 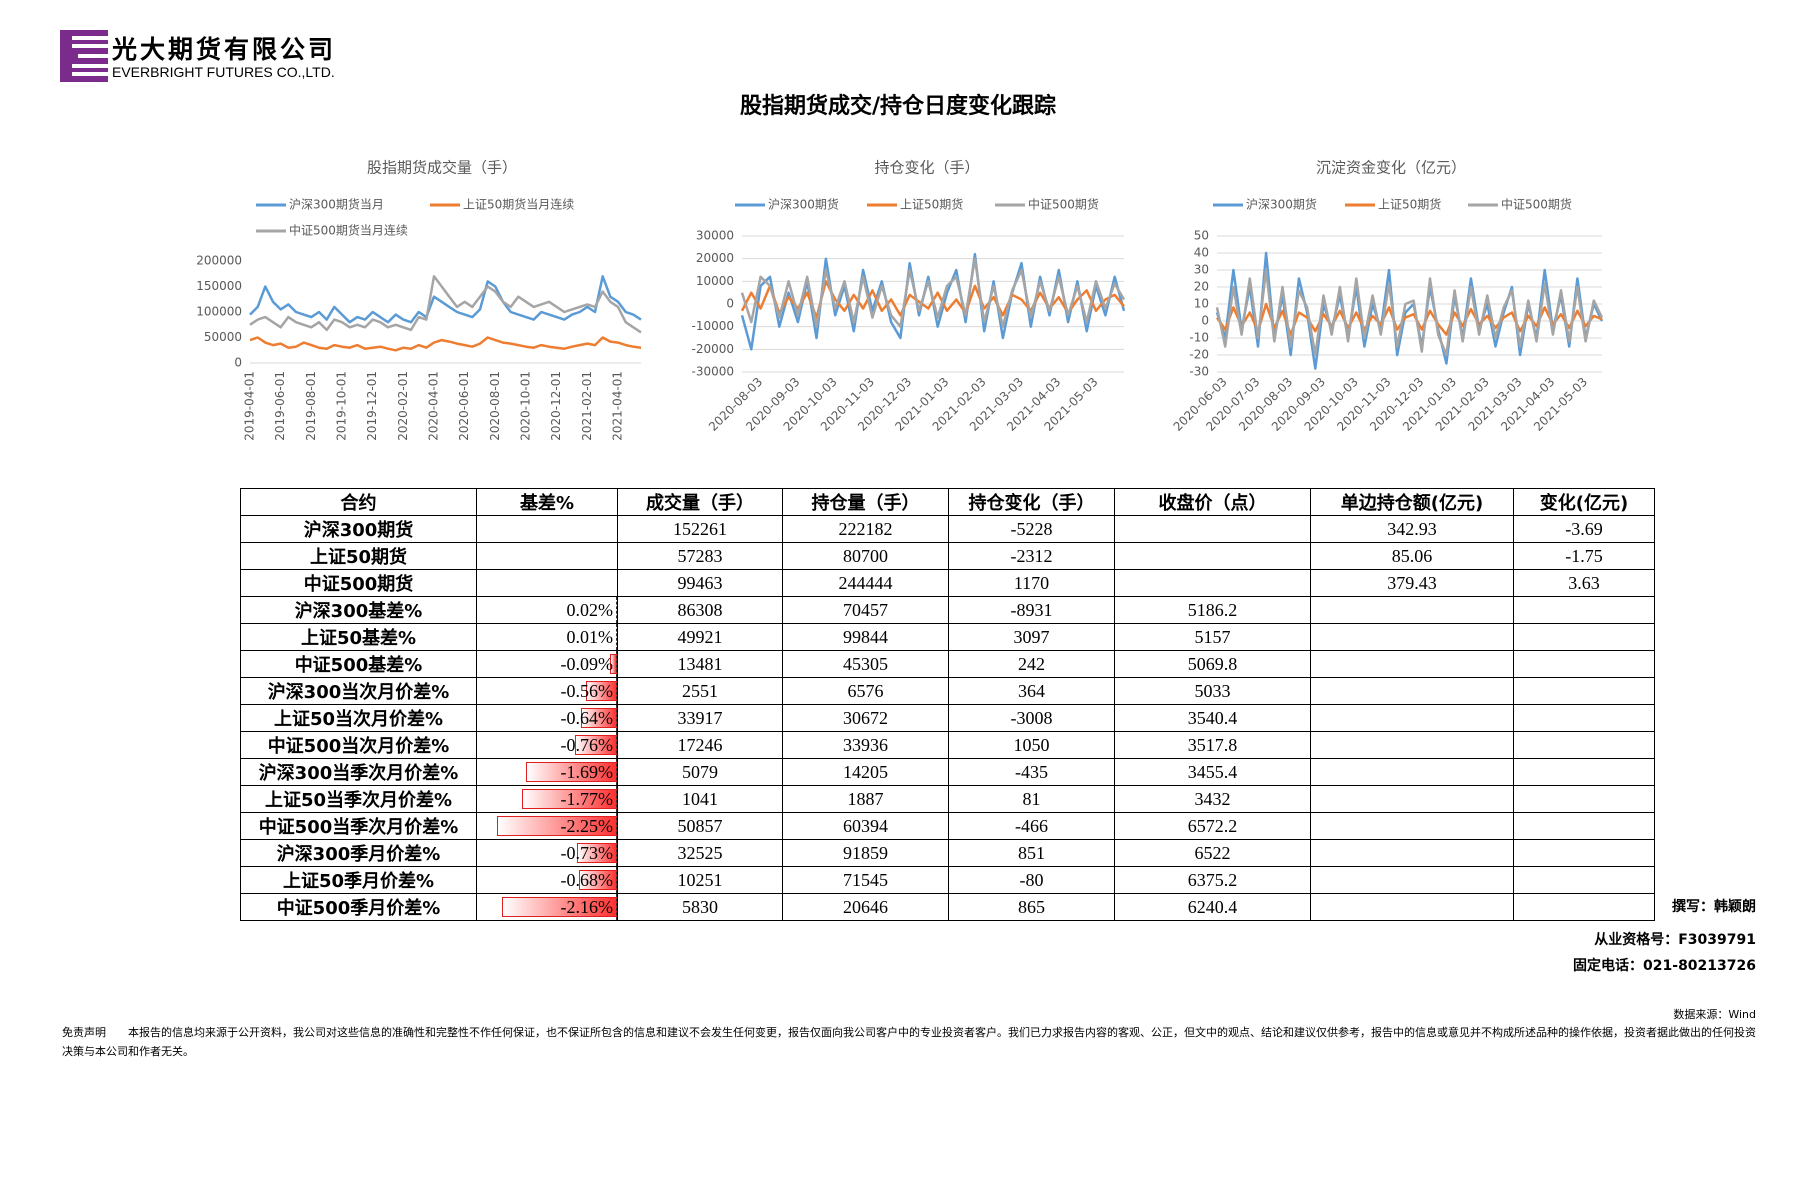 What do you see at coordinates (700, 718) in the screenshot?
I see `table-cell: 33917` at bounding box center [700, 718].